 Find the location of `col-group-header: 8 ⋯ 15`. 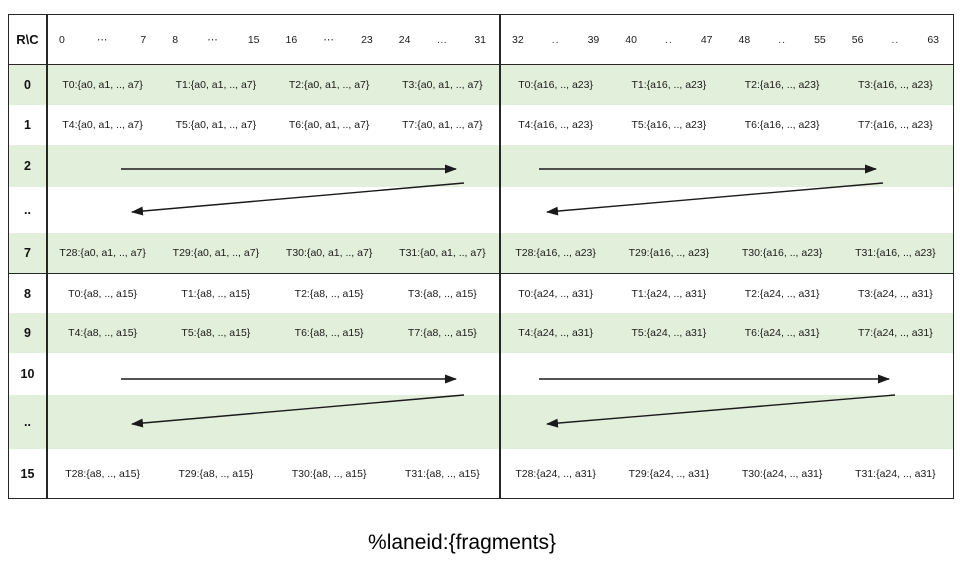

col-group-header: 8 ⋯ 15 is located at coordinates (215, 39).